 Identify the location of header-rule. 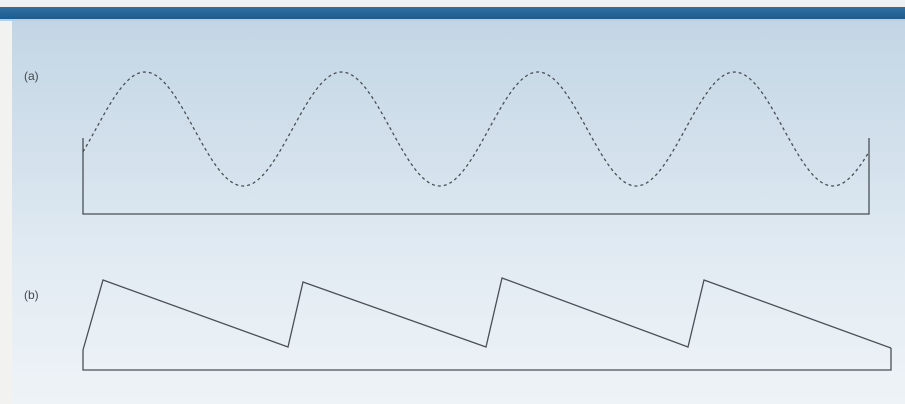
(452, 13).